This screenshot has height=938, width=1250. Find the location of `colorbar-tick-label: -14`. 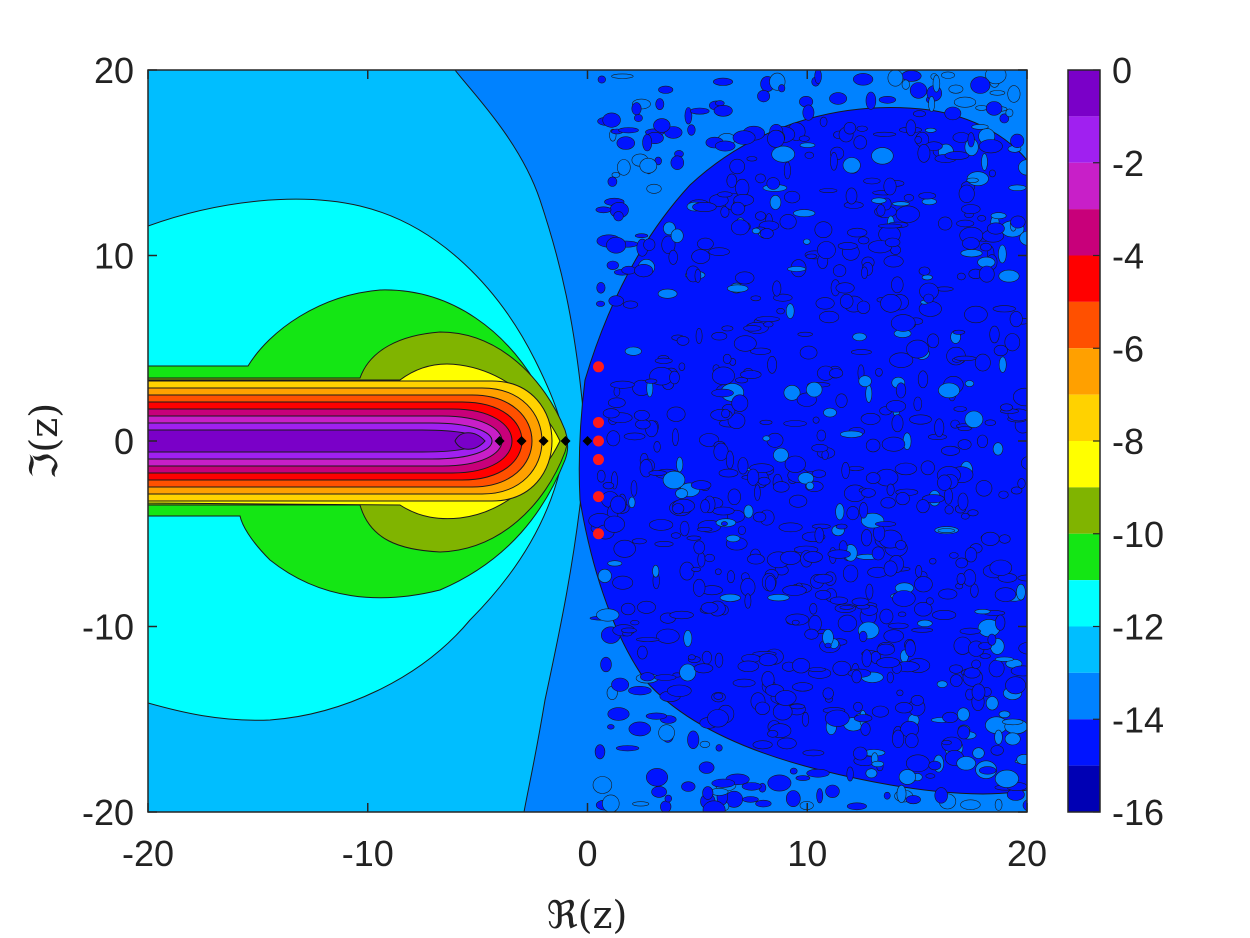

colorbar-tick-label: -14 is located at coordinates (1138, 719).